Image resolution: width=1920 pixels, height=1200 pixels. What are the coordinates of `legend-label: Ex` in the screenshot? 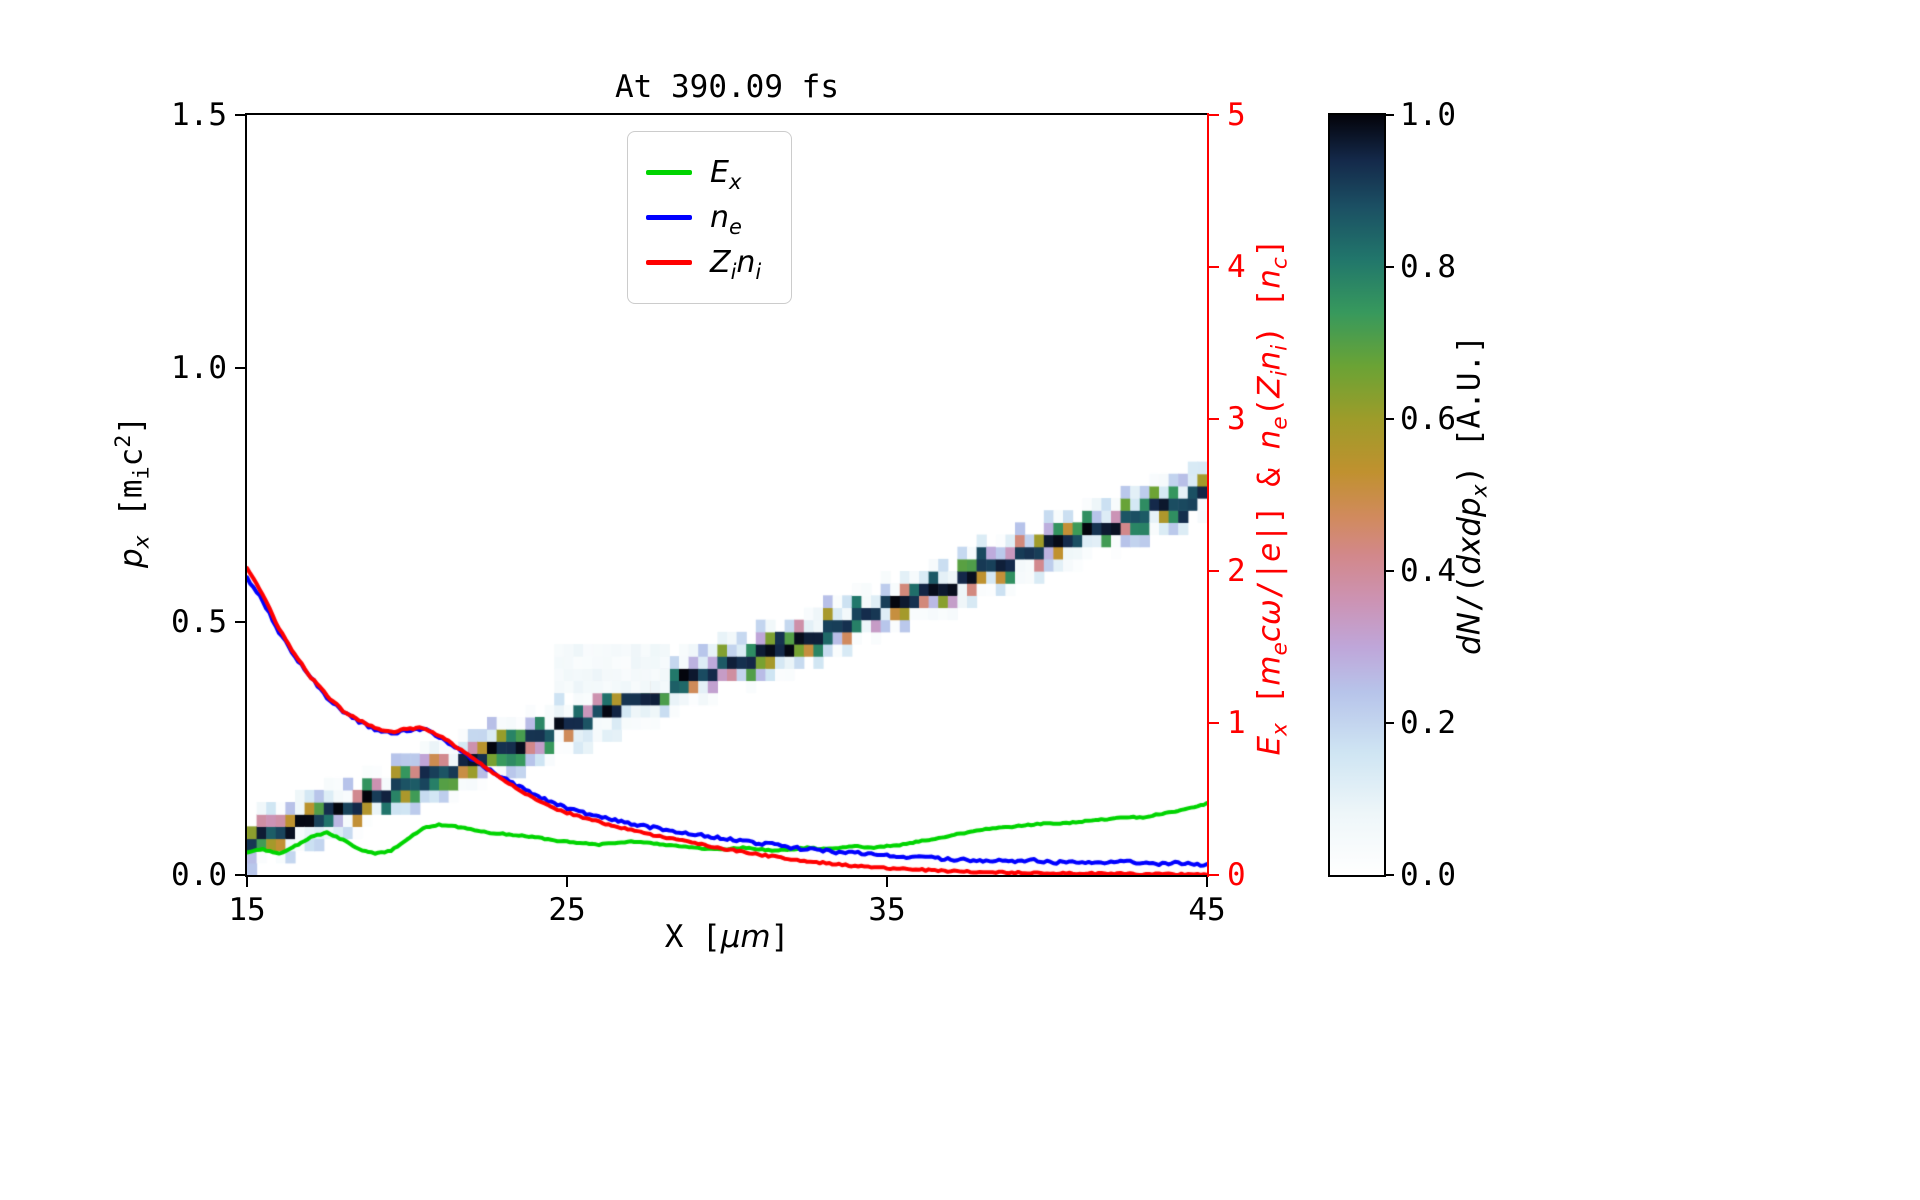 It's located at (726, 174).